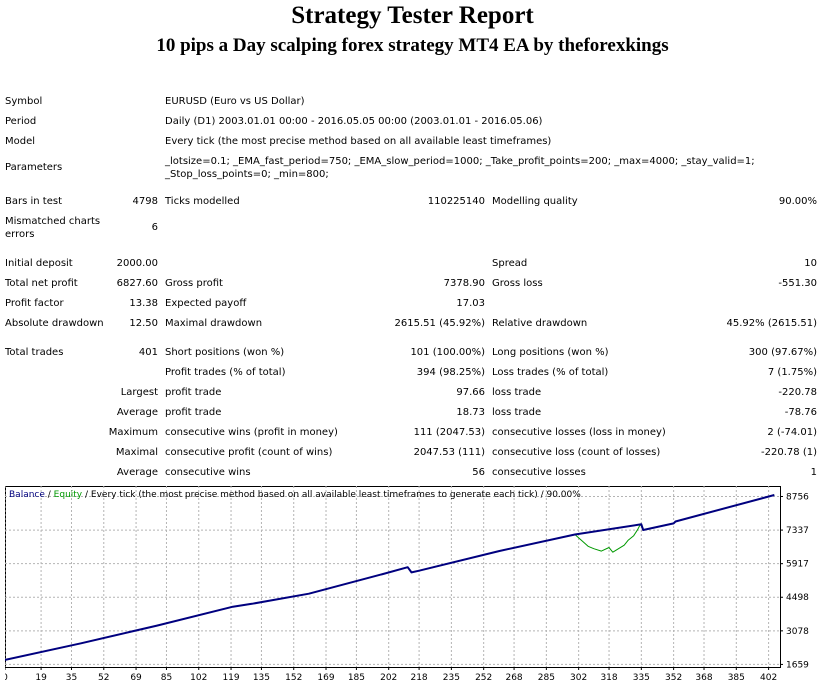  Describe the element at coordinates (608, 678) in the screenshot. I see `x-tick-label: 318` at that location.